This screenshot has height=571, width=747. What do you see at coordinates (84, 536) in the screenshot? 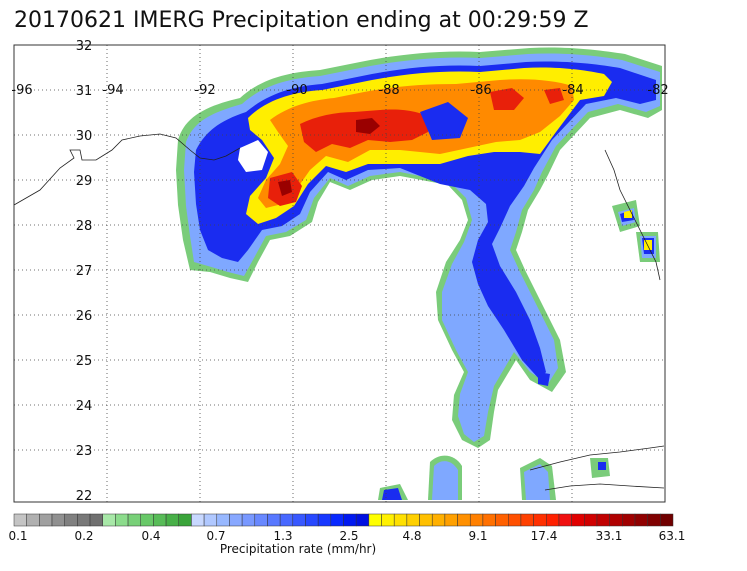
I see `colorbar-tick-label: 0.2` at bounding box center [84, 536].